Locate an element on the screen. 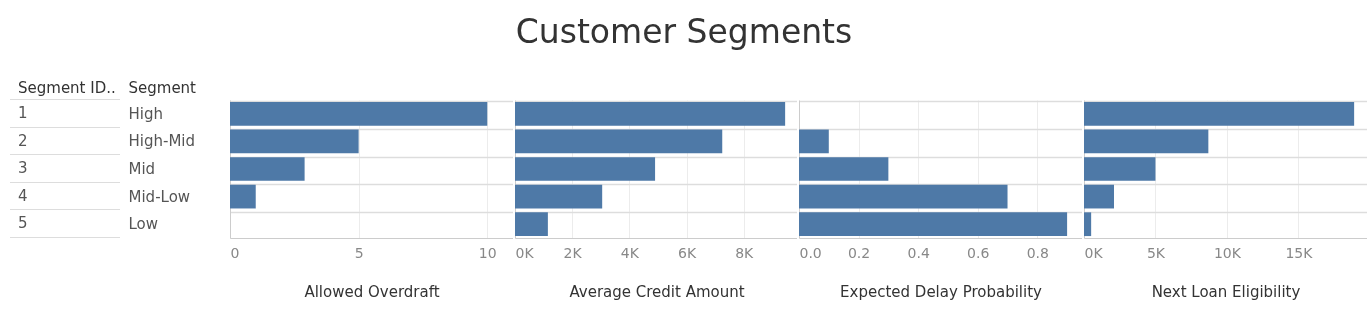  y2-tick-label: 5 is located at coordinates (69, 224).